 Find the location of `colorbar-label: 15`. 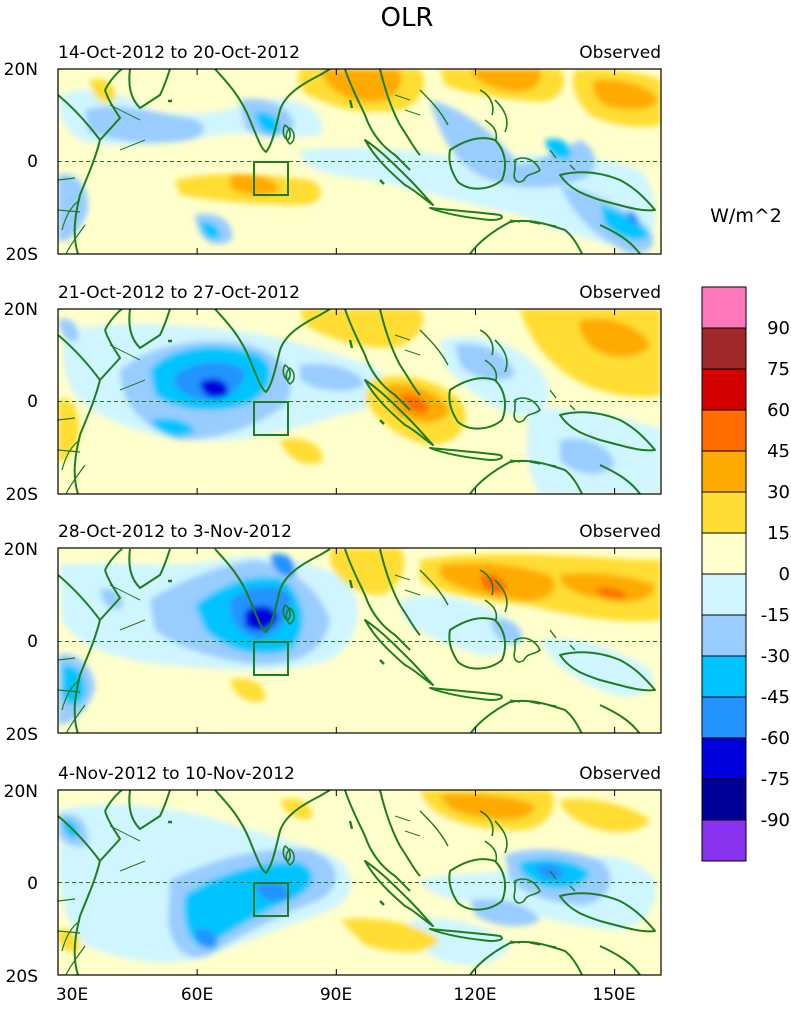

colorbar-label: 15 is located at coordinates (778, 533).